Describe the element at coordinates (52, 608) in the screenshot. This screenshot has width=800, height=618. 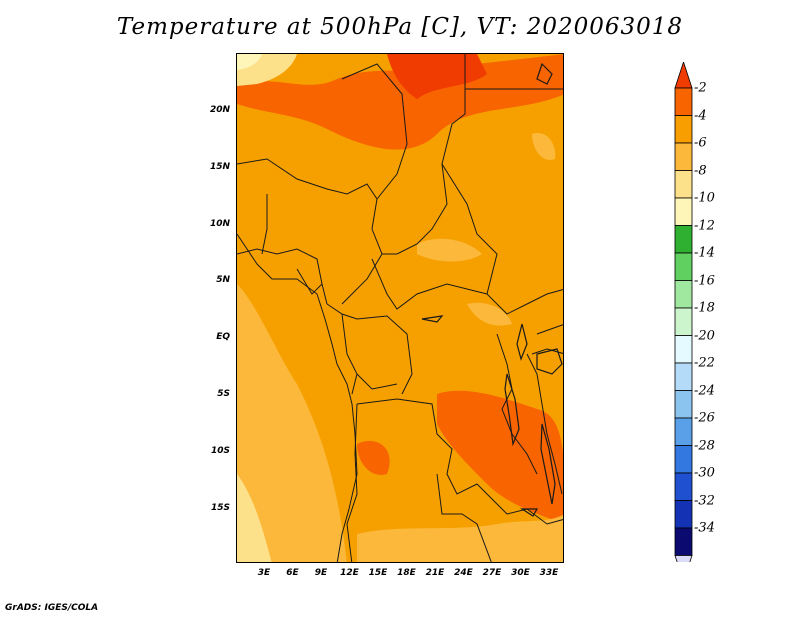
I see `credit-text: GrADS: IGES/COLA` at that location.